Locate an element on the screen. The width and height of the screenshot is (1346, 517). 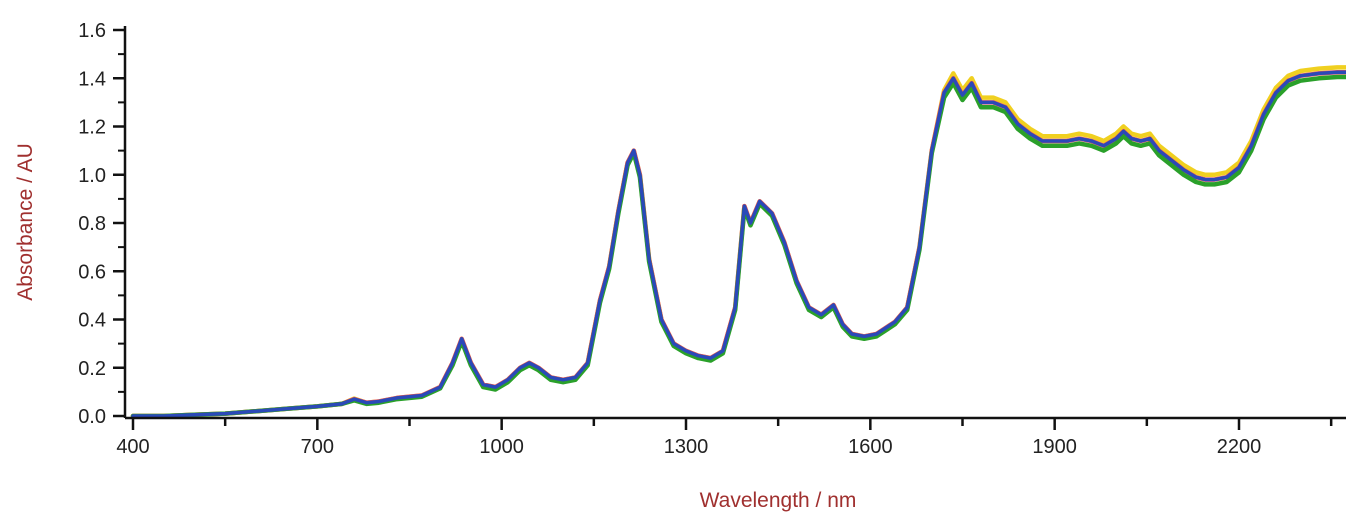
y-ticks: 0.0 0.2 0.4 0.6 0.8 1.0 1.2 1.4 1.6 is located at coordinates (101, 224).